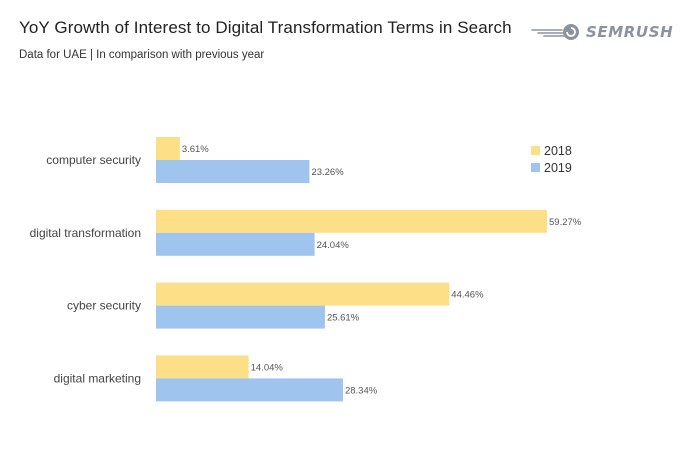  Describe the element at coordinates (303, 294) in the screenshot. I see `bar-2018-cyber-security` at that location.